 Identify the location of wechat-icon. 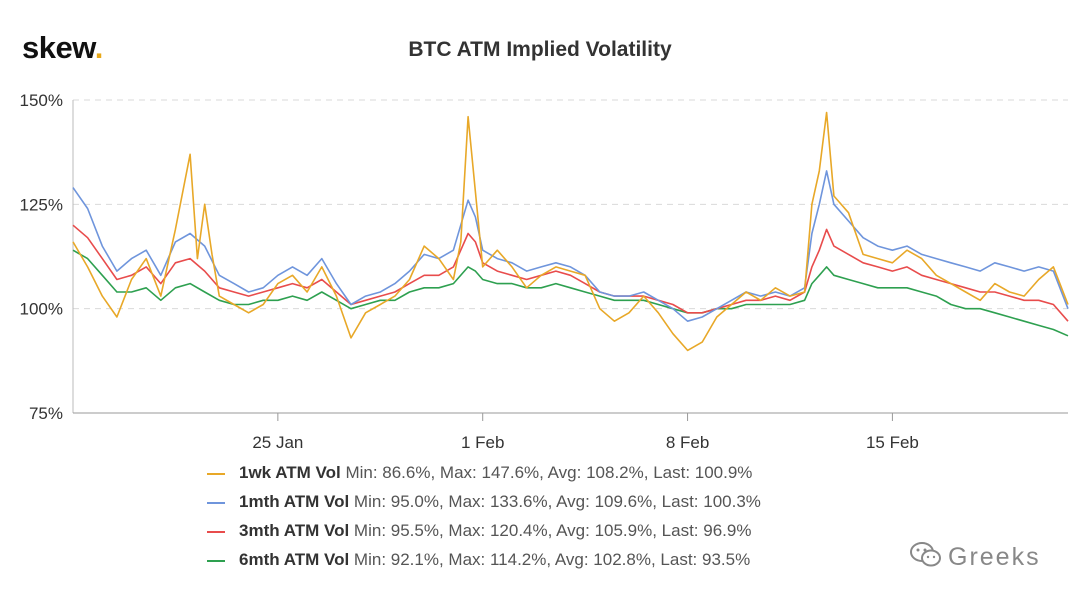
(926, 558).